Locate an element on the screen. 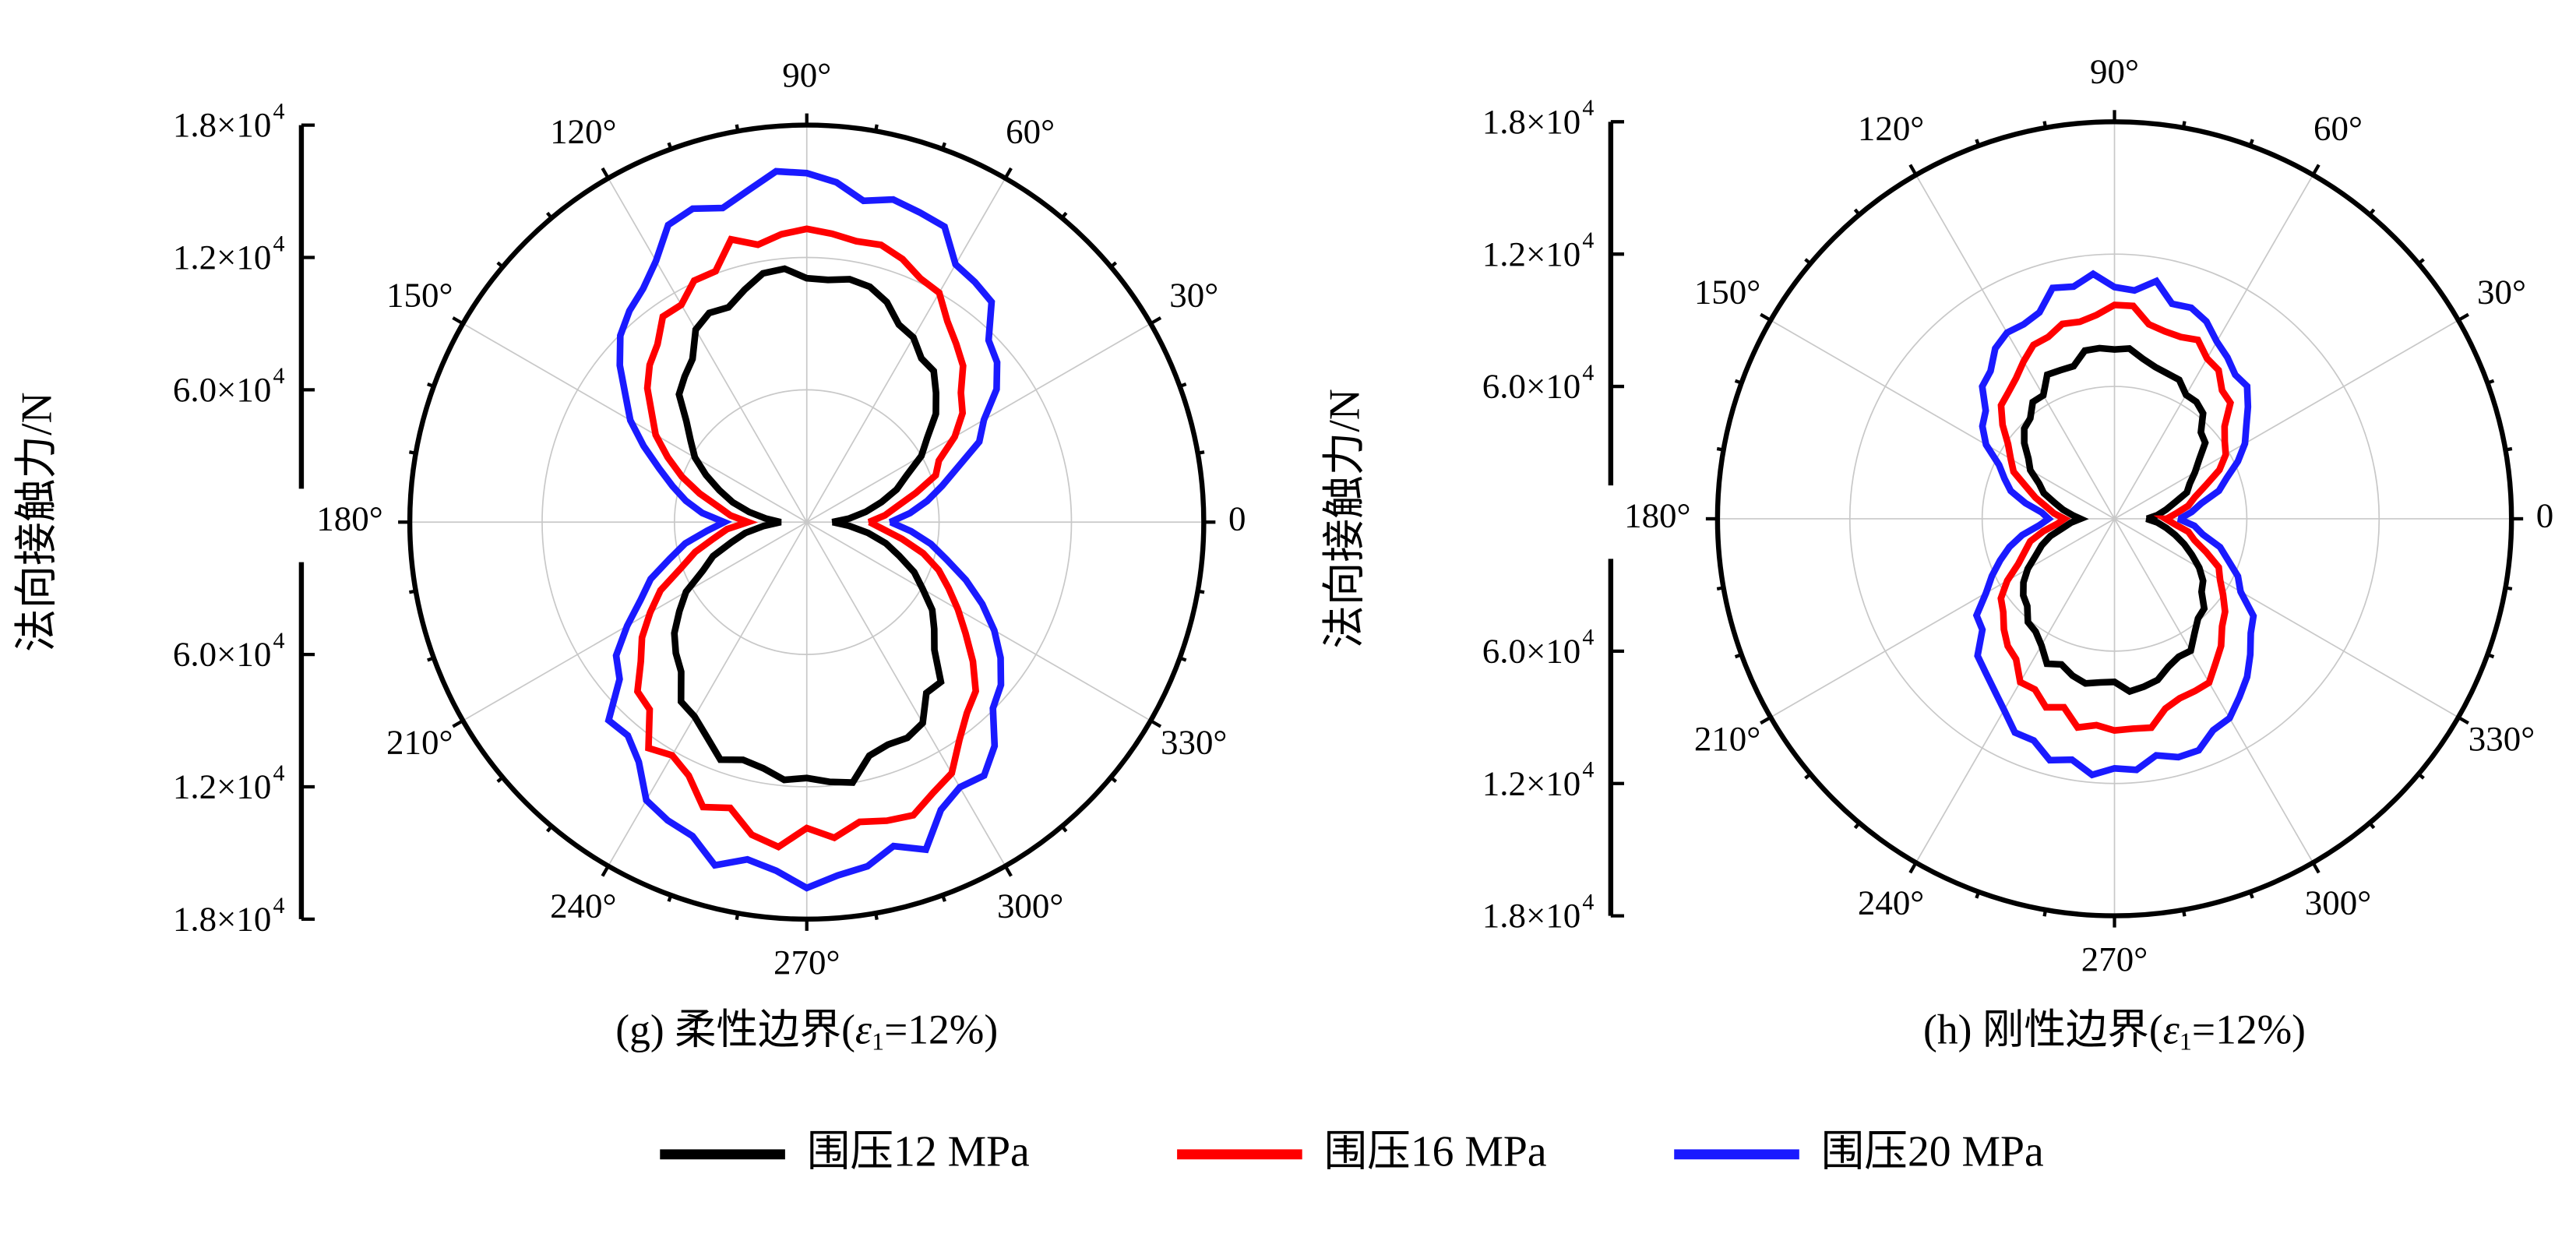 This screenshot has width=2576, height=1255. angle-label: 120° is located at coordinates (1891, 128).